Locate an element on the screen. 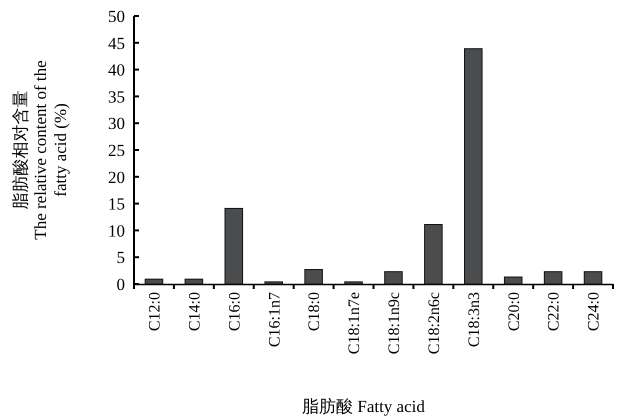  x-tick-label: C24:0 is located at coordinates (594, 312).